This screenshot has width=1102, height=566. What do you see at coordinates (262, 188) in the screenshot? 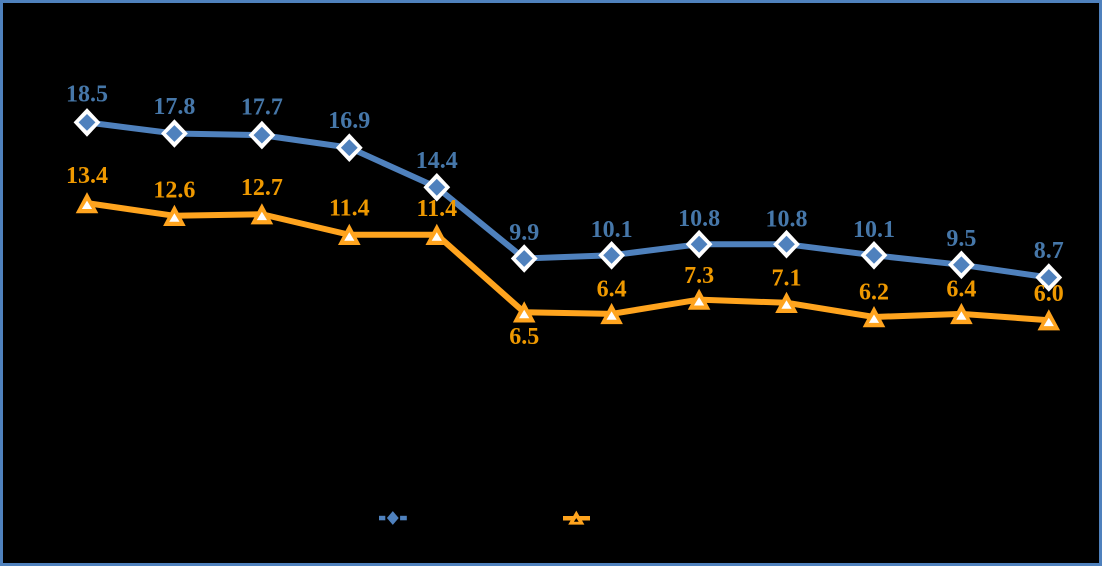
I see `svg-text: 12.7` at bounding box center [262, 188].